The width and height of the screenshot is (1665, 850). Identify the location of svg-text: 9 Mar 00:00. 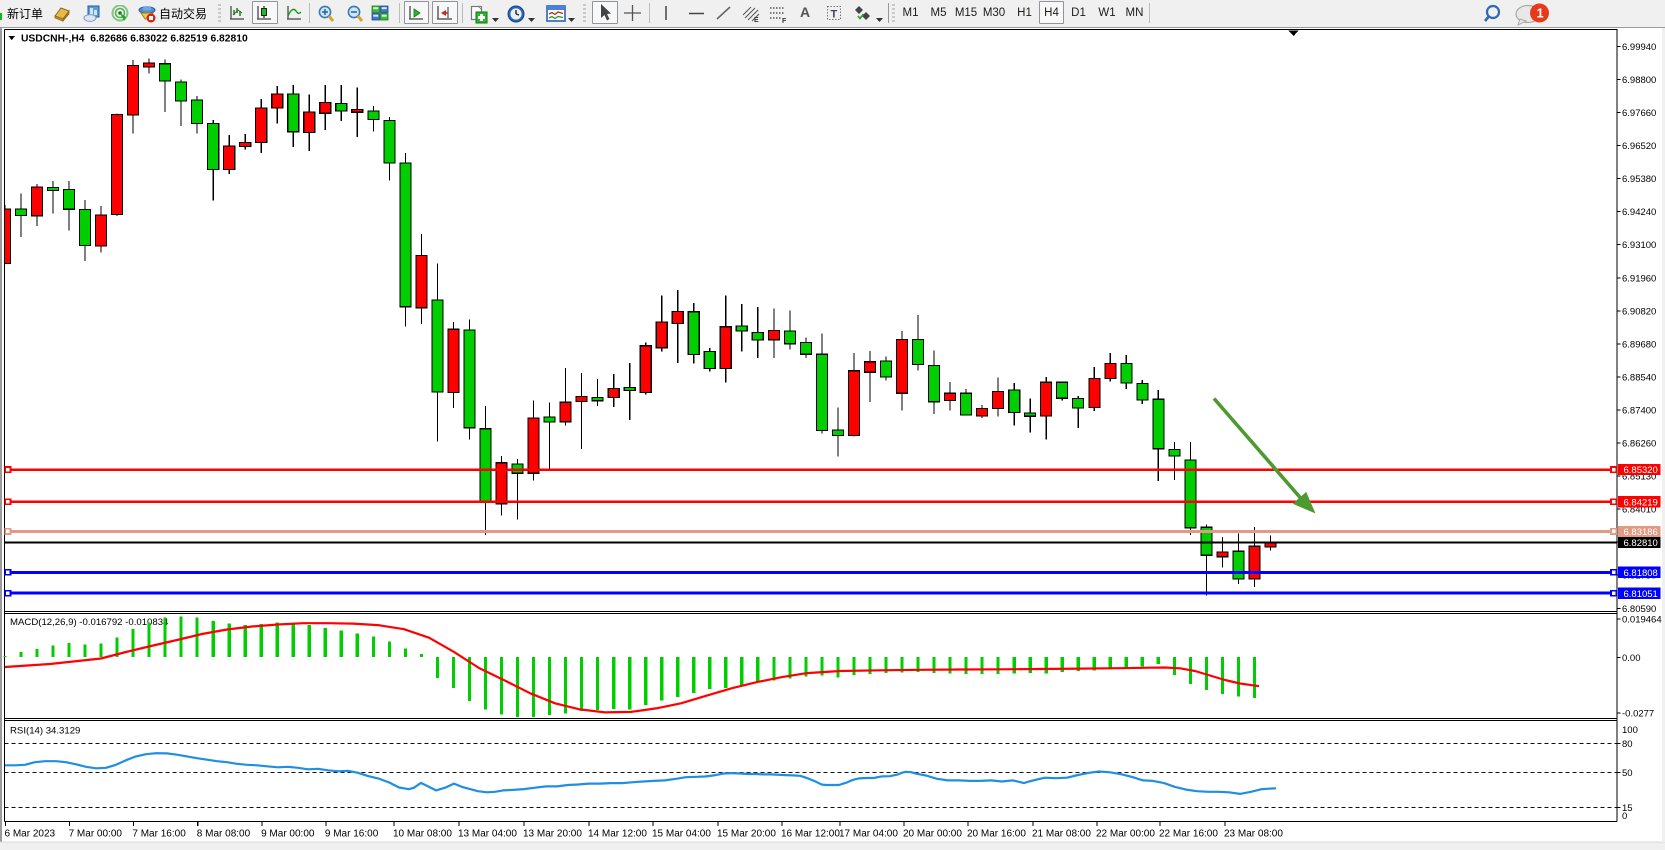
(288, 834).